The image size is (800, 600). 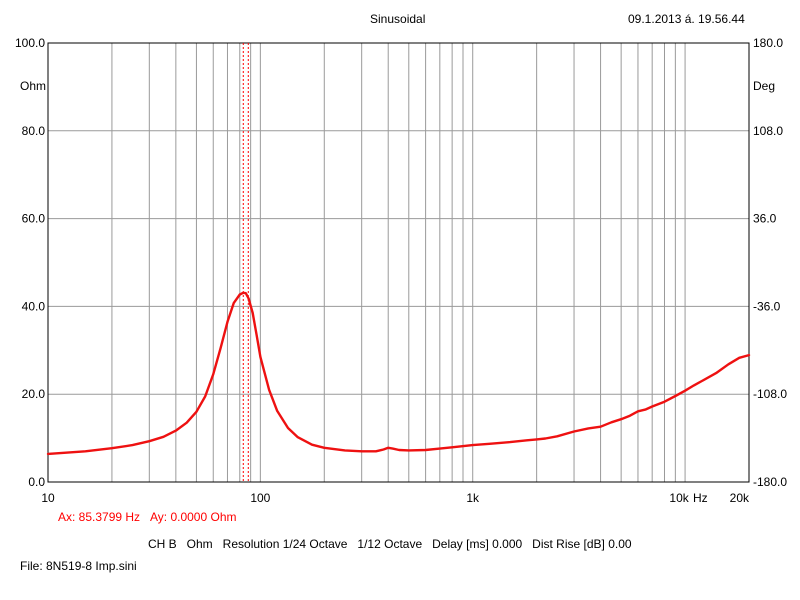 I want to click on x-tick-label: 20k, so click(x=740, y=498).